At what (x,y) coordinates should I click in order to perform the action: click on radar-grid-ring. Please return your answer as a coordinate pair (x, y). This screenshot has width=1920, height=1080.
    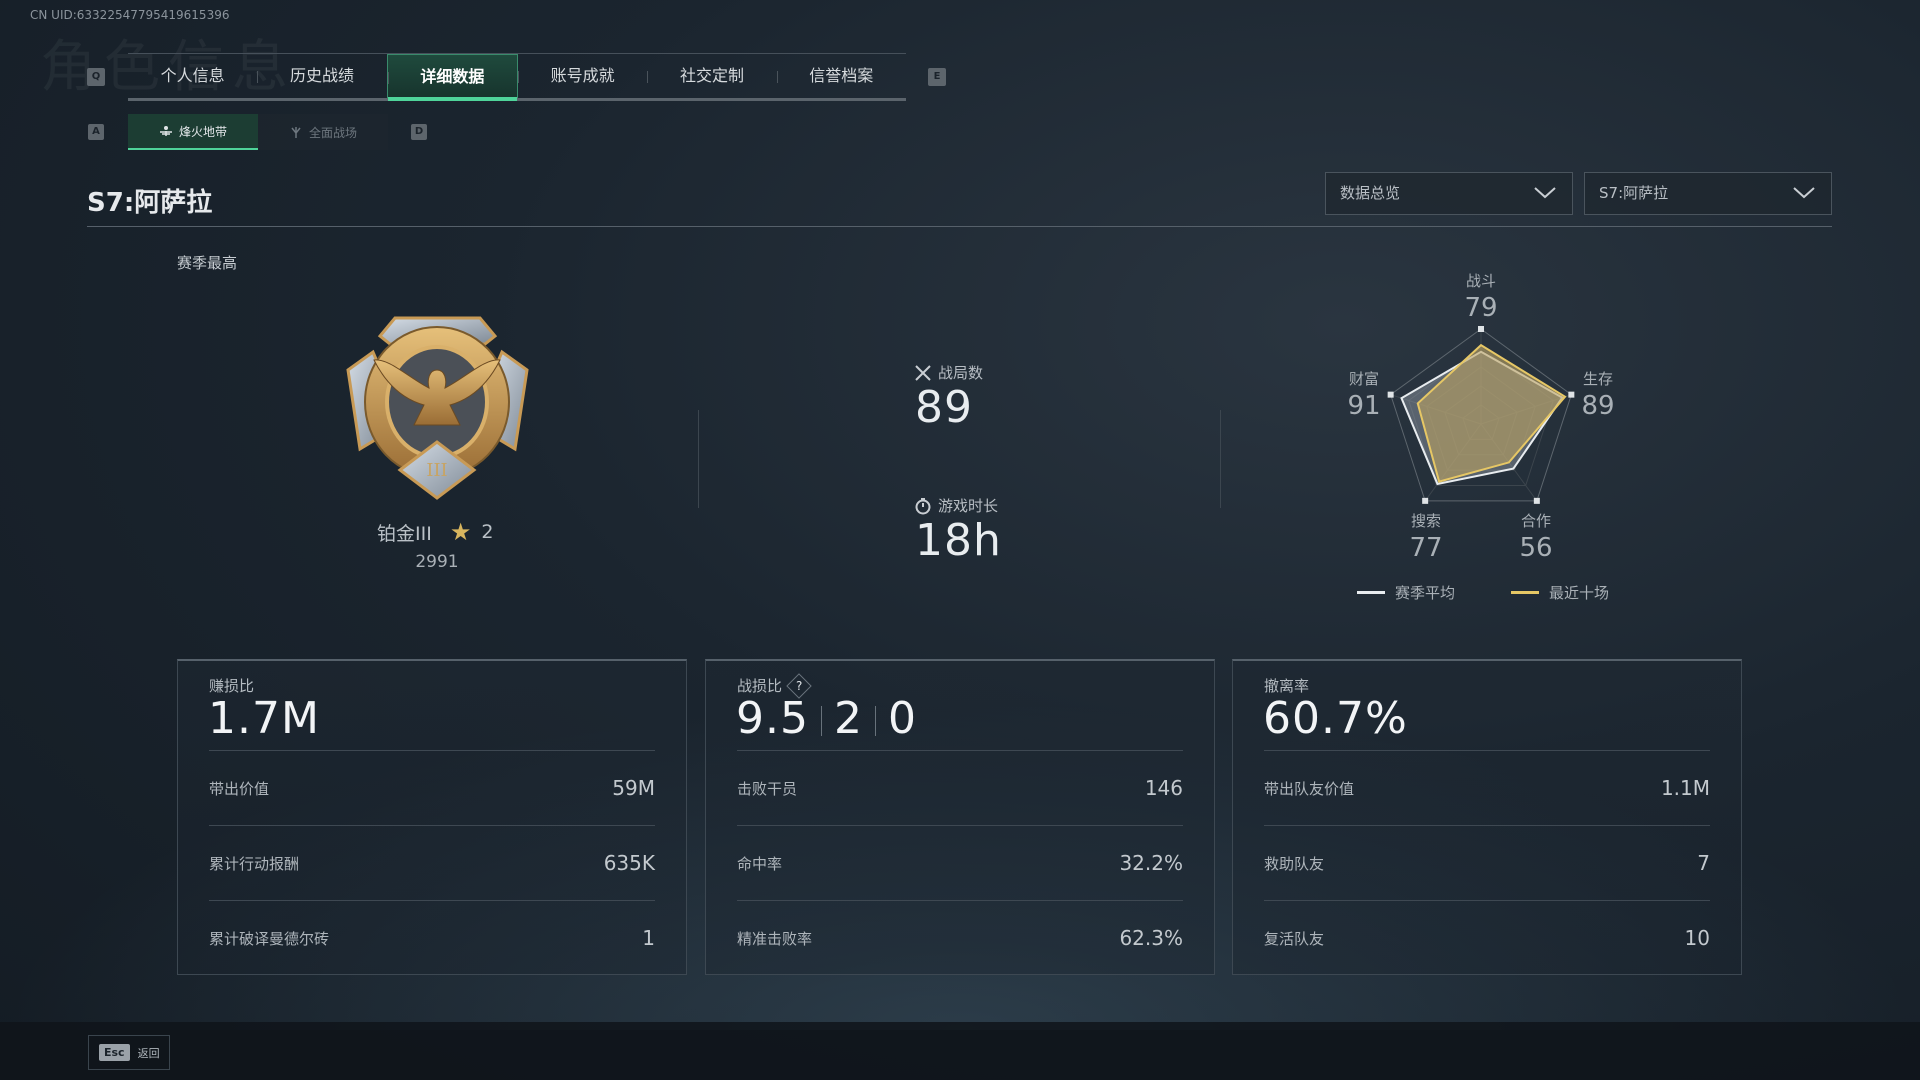
    Looking at the image, I should click on (1481, 415).